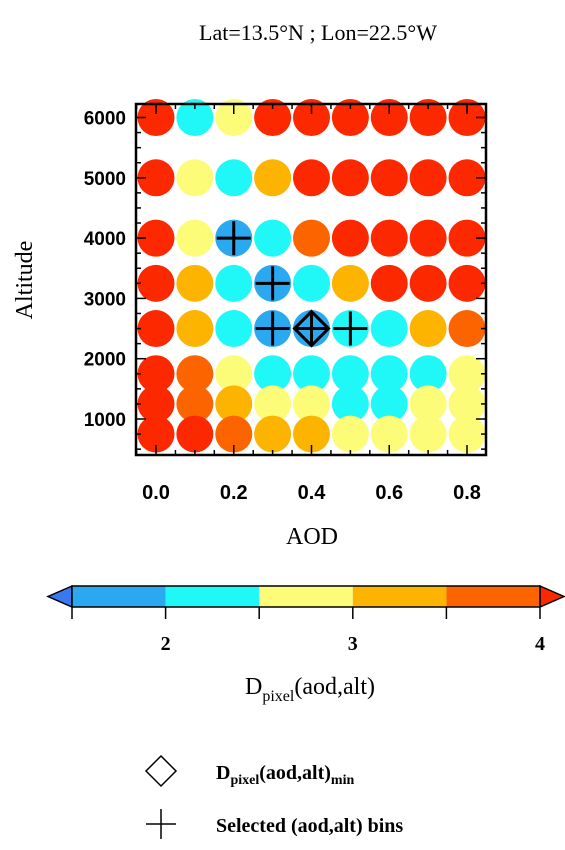 This screenshot has width=565, height=850. Describe the element at coordinates (467, 178) in the screenshot. I see `marker-aod-0.8-alt-5000` at that location.